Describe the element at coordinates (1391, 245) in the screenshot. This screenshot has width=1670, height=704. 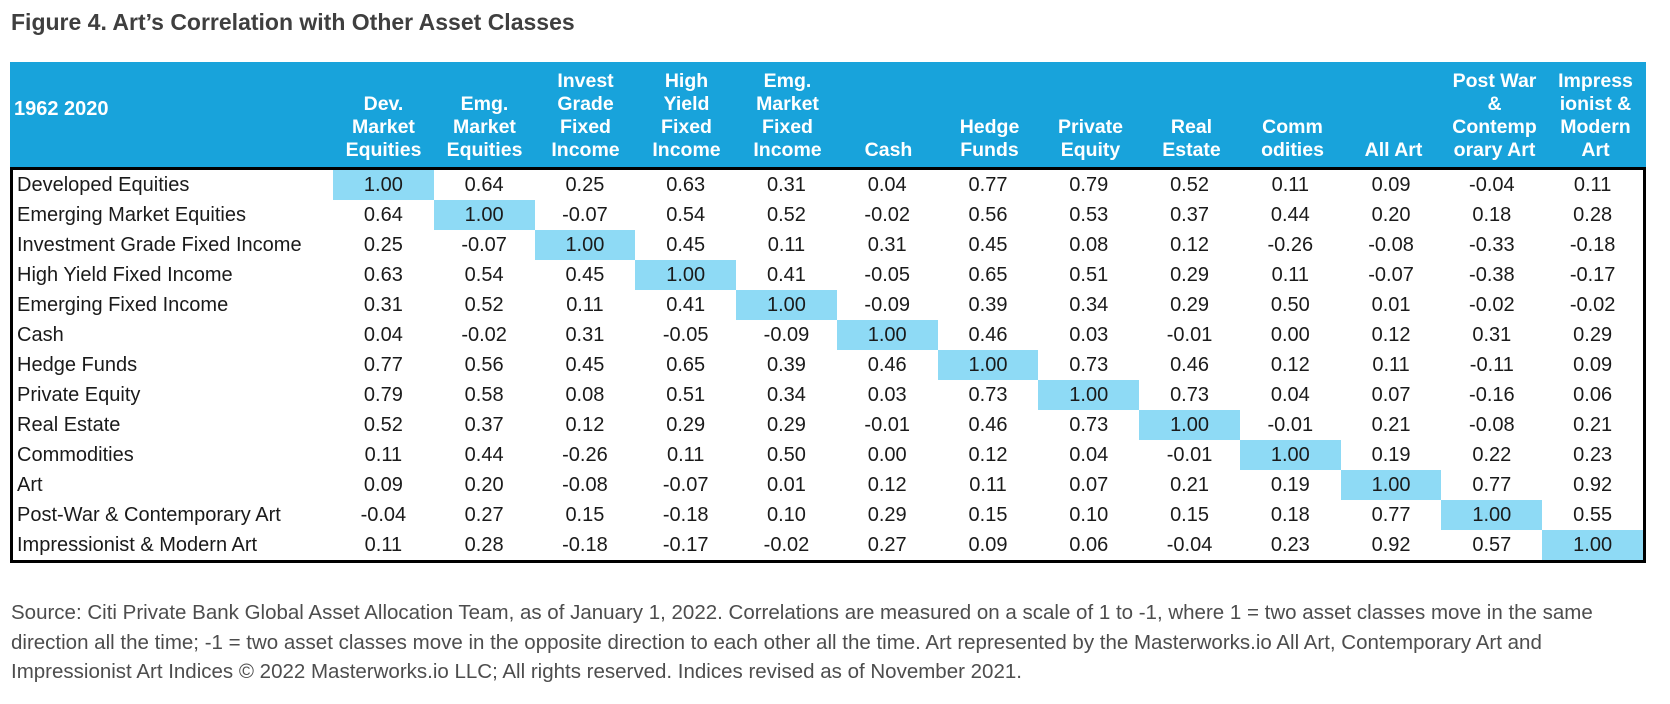
I see `matrix-cell: -0.08` at that location.